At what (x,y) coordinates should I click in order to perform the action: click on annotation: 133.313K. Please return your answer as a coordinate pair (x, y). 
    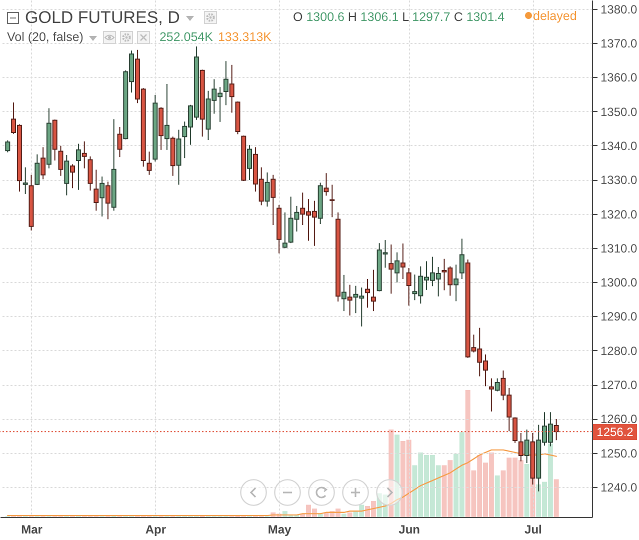
    Looking at the image, I should click on (245, 37).